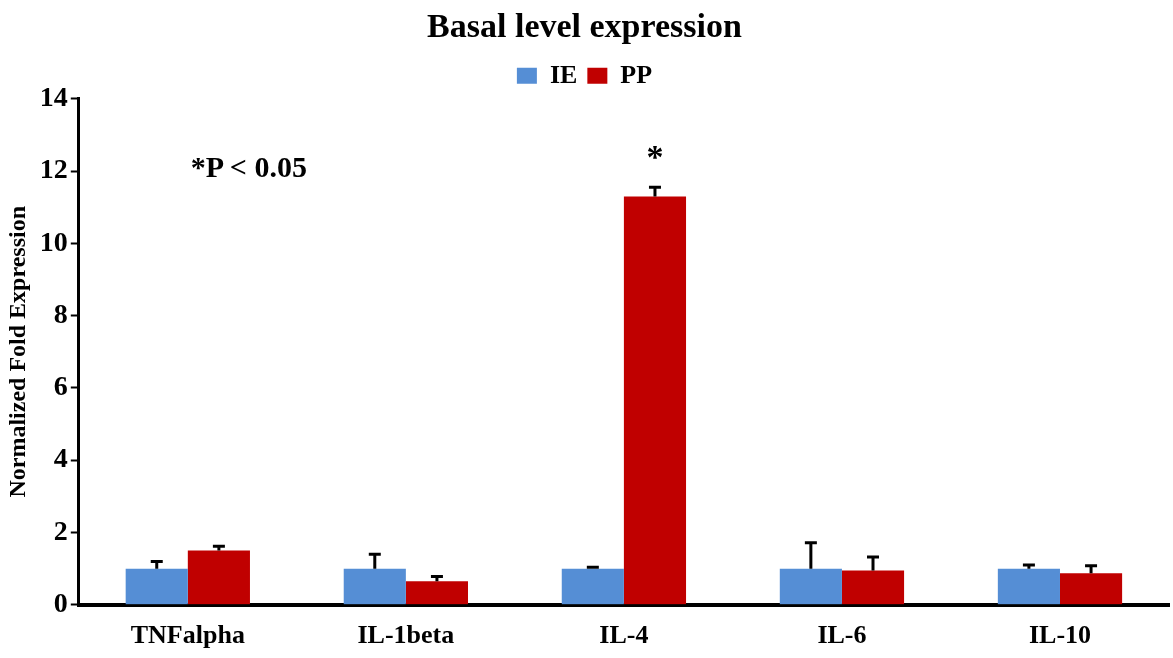 Image resolution: width=1173 pixels, height=658 pixels. I want to click on x-tick-label: IL-10, so click(1060, 635).